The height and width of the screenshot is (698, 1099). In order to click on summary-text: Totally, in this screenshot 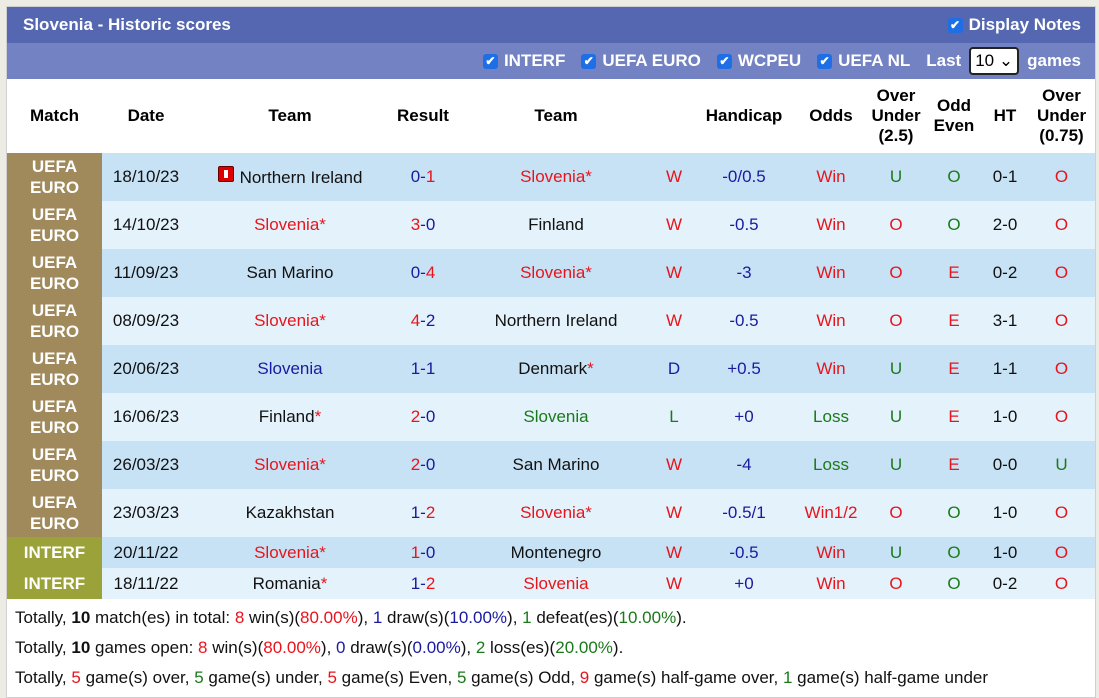, I will do `click(43, 677)`.